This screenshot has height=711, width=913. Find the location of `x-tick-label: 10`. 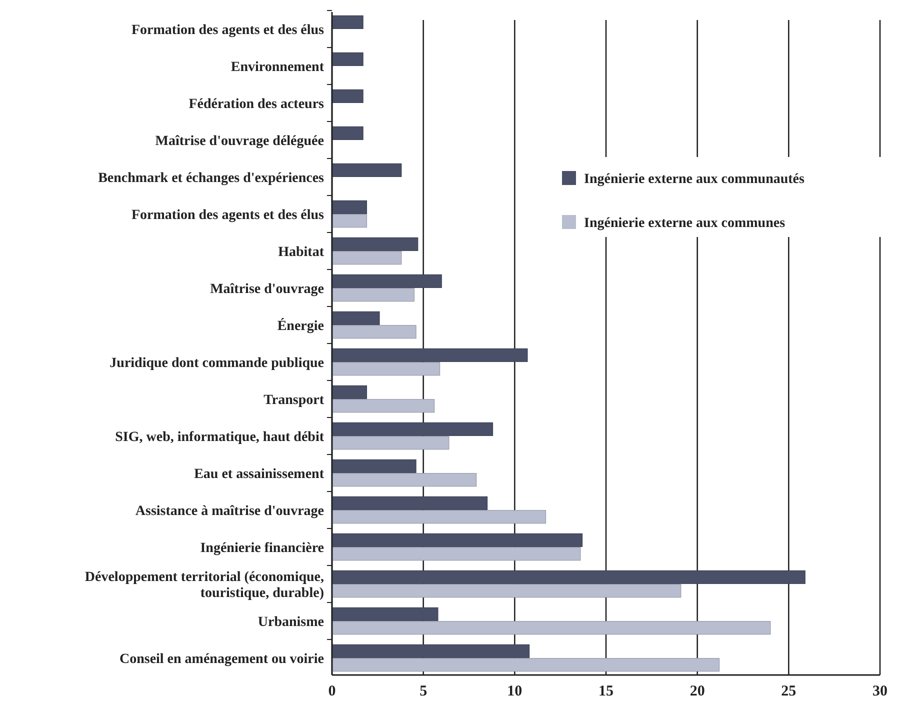

x-tick-label: 10 is located at coordinates (514, 692).